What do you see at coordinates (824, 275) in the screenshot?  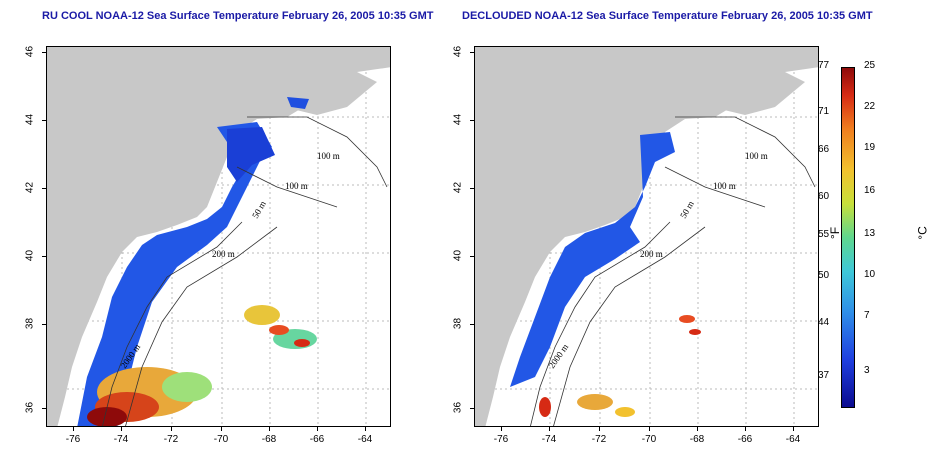 I see `colorbar-f-tick: 50` at bounding box center [824, 275].